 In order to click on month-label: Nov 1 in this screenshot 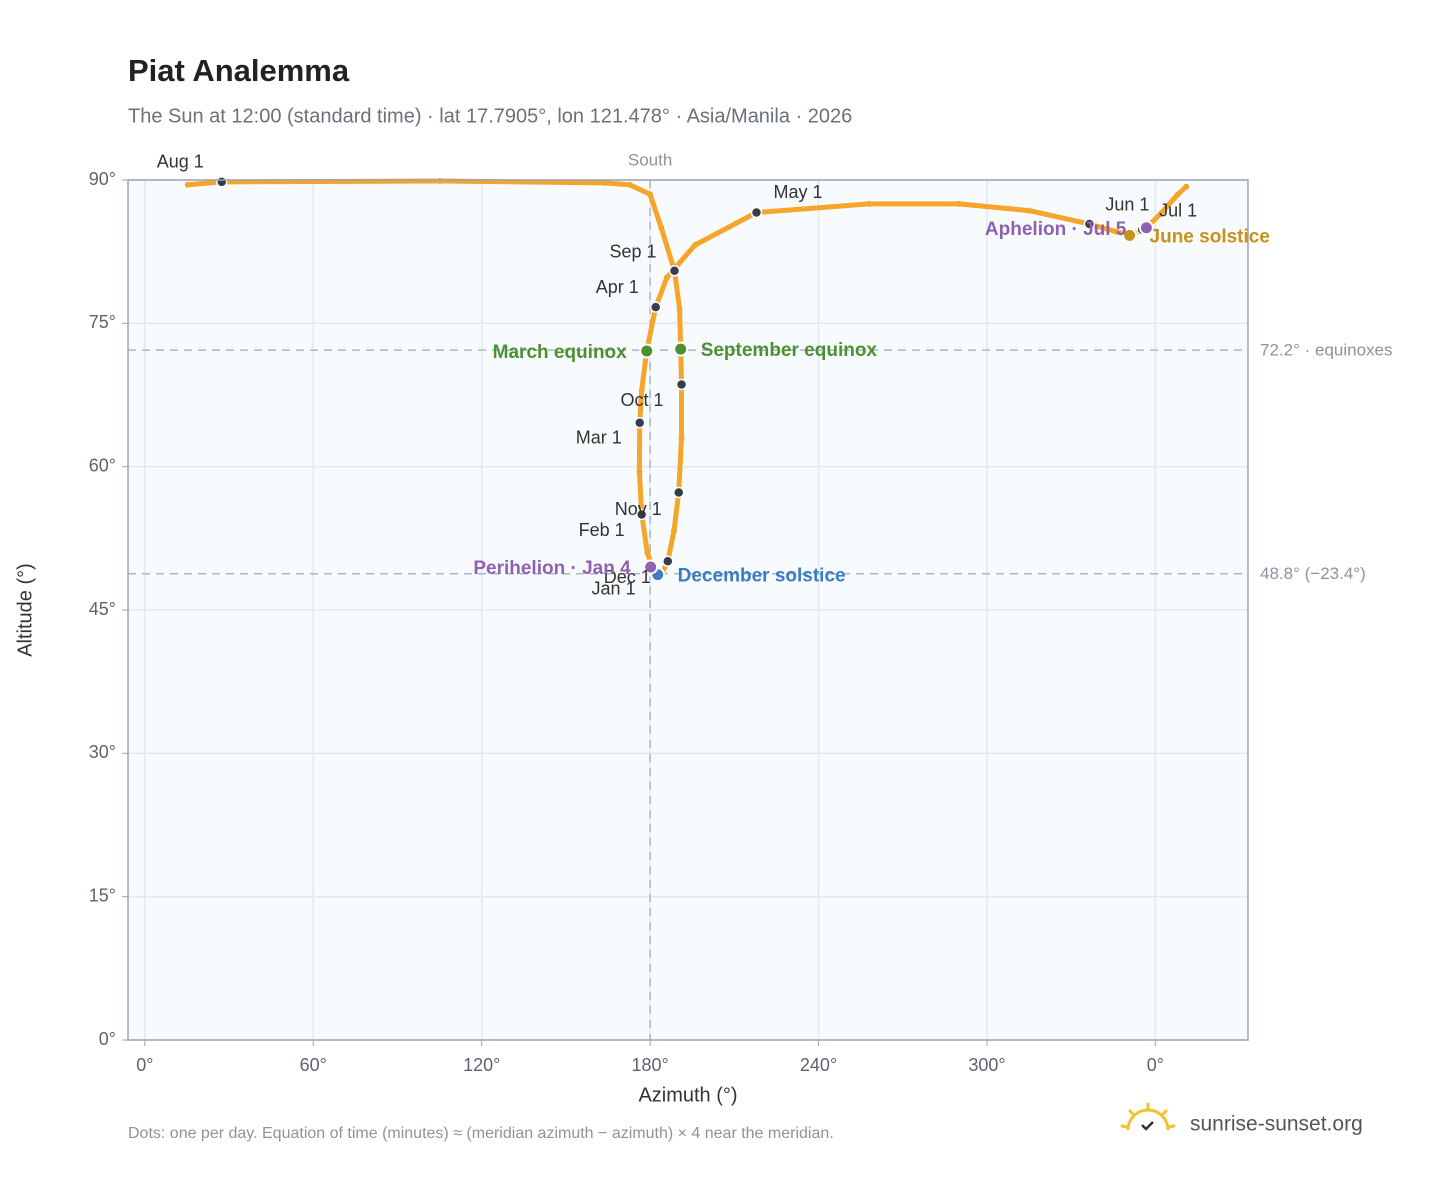, I will do `click(638, 509)`.